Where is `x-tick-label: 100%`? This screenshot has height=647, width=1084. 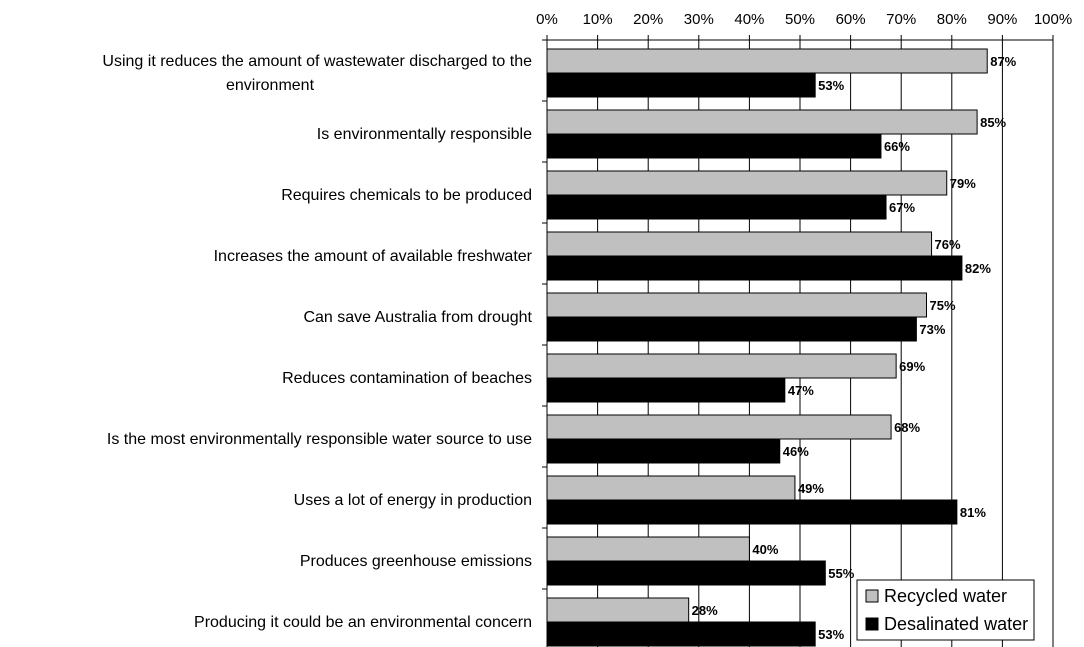
x-tick-label: 100% is located at coordinates (1053, 19).